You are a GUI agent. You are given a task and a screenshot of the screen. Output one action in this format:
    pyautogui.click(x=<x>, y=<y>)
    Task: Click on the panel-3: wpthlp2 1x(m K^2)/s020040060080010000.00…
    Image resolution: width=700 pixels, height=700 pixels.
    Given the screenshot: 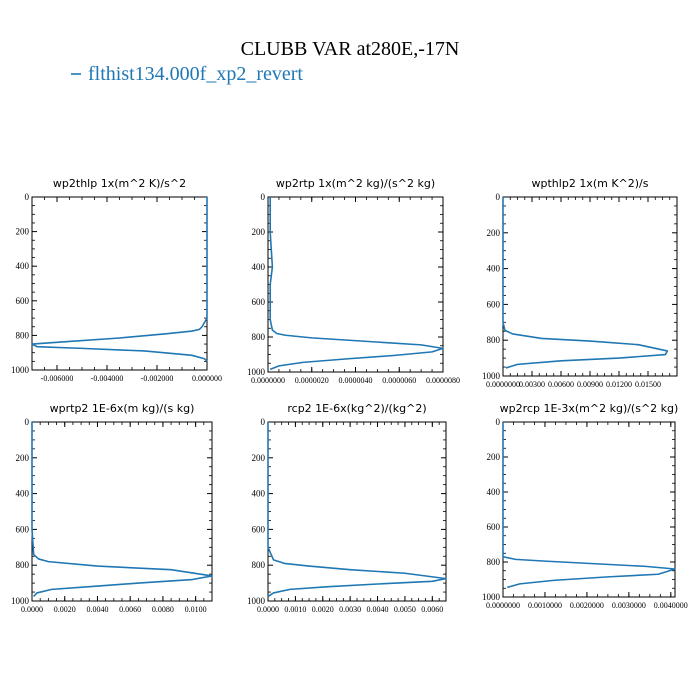 What is the action you would take?
    pyautogui.click(x=580, y=283)
    